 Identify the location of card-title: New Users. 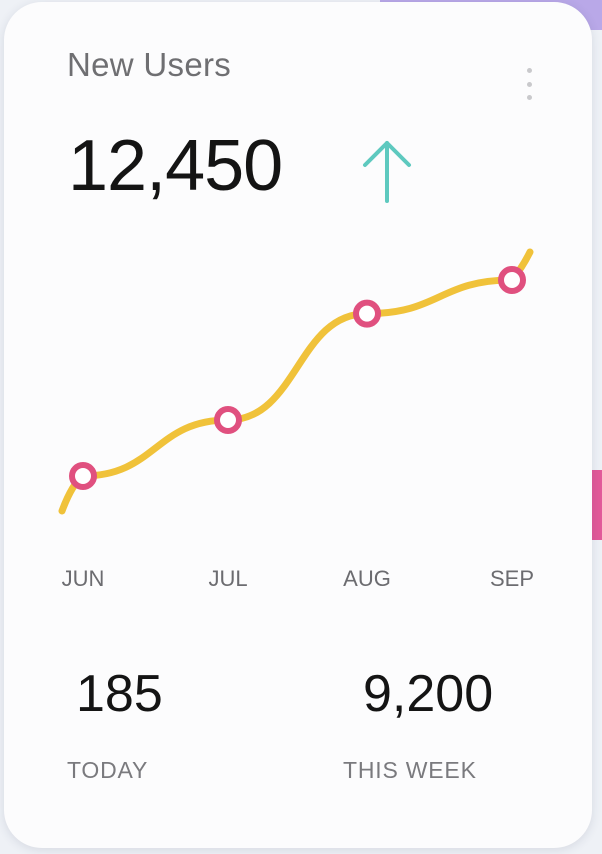
(149, 64).